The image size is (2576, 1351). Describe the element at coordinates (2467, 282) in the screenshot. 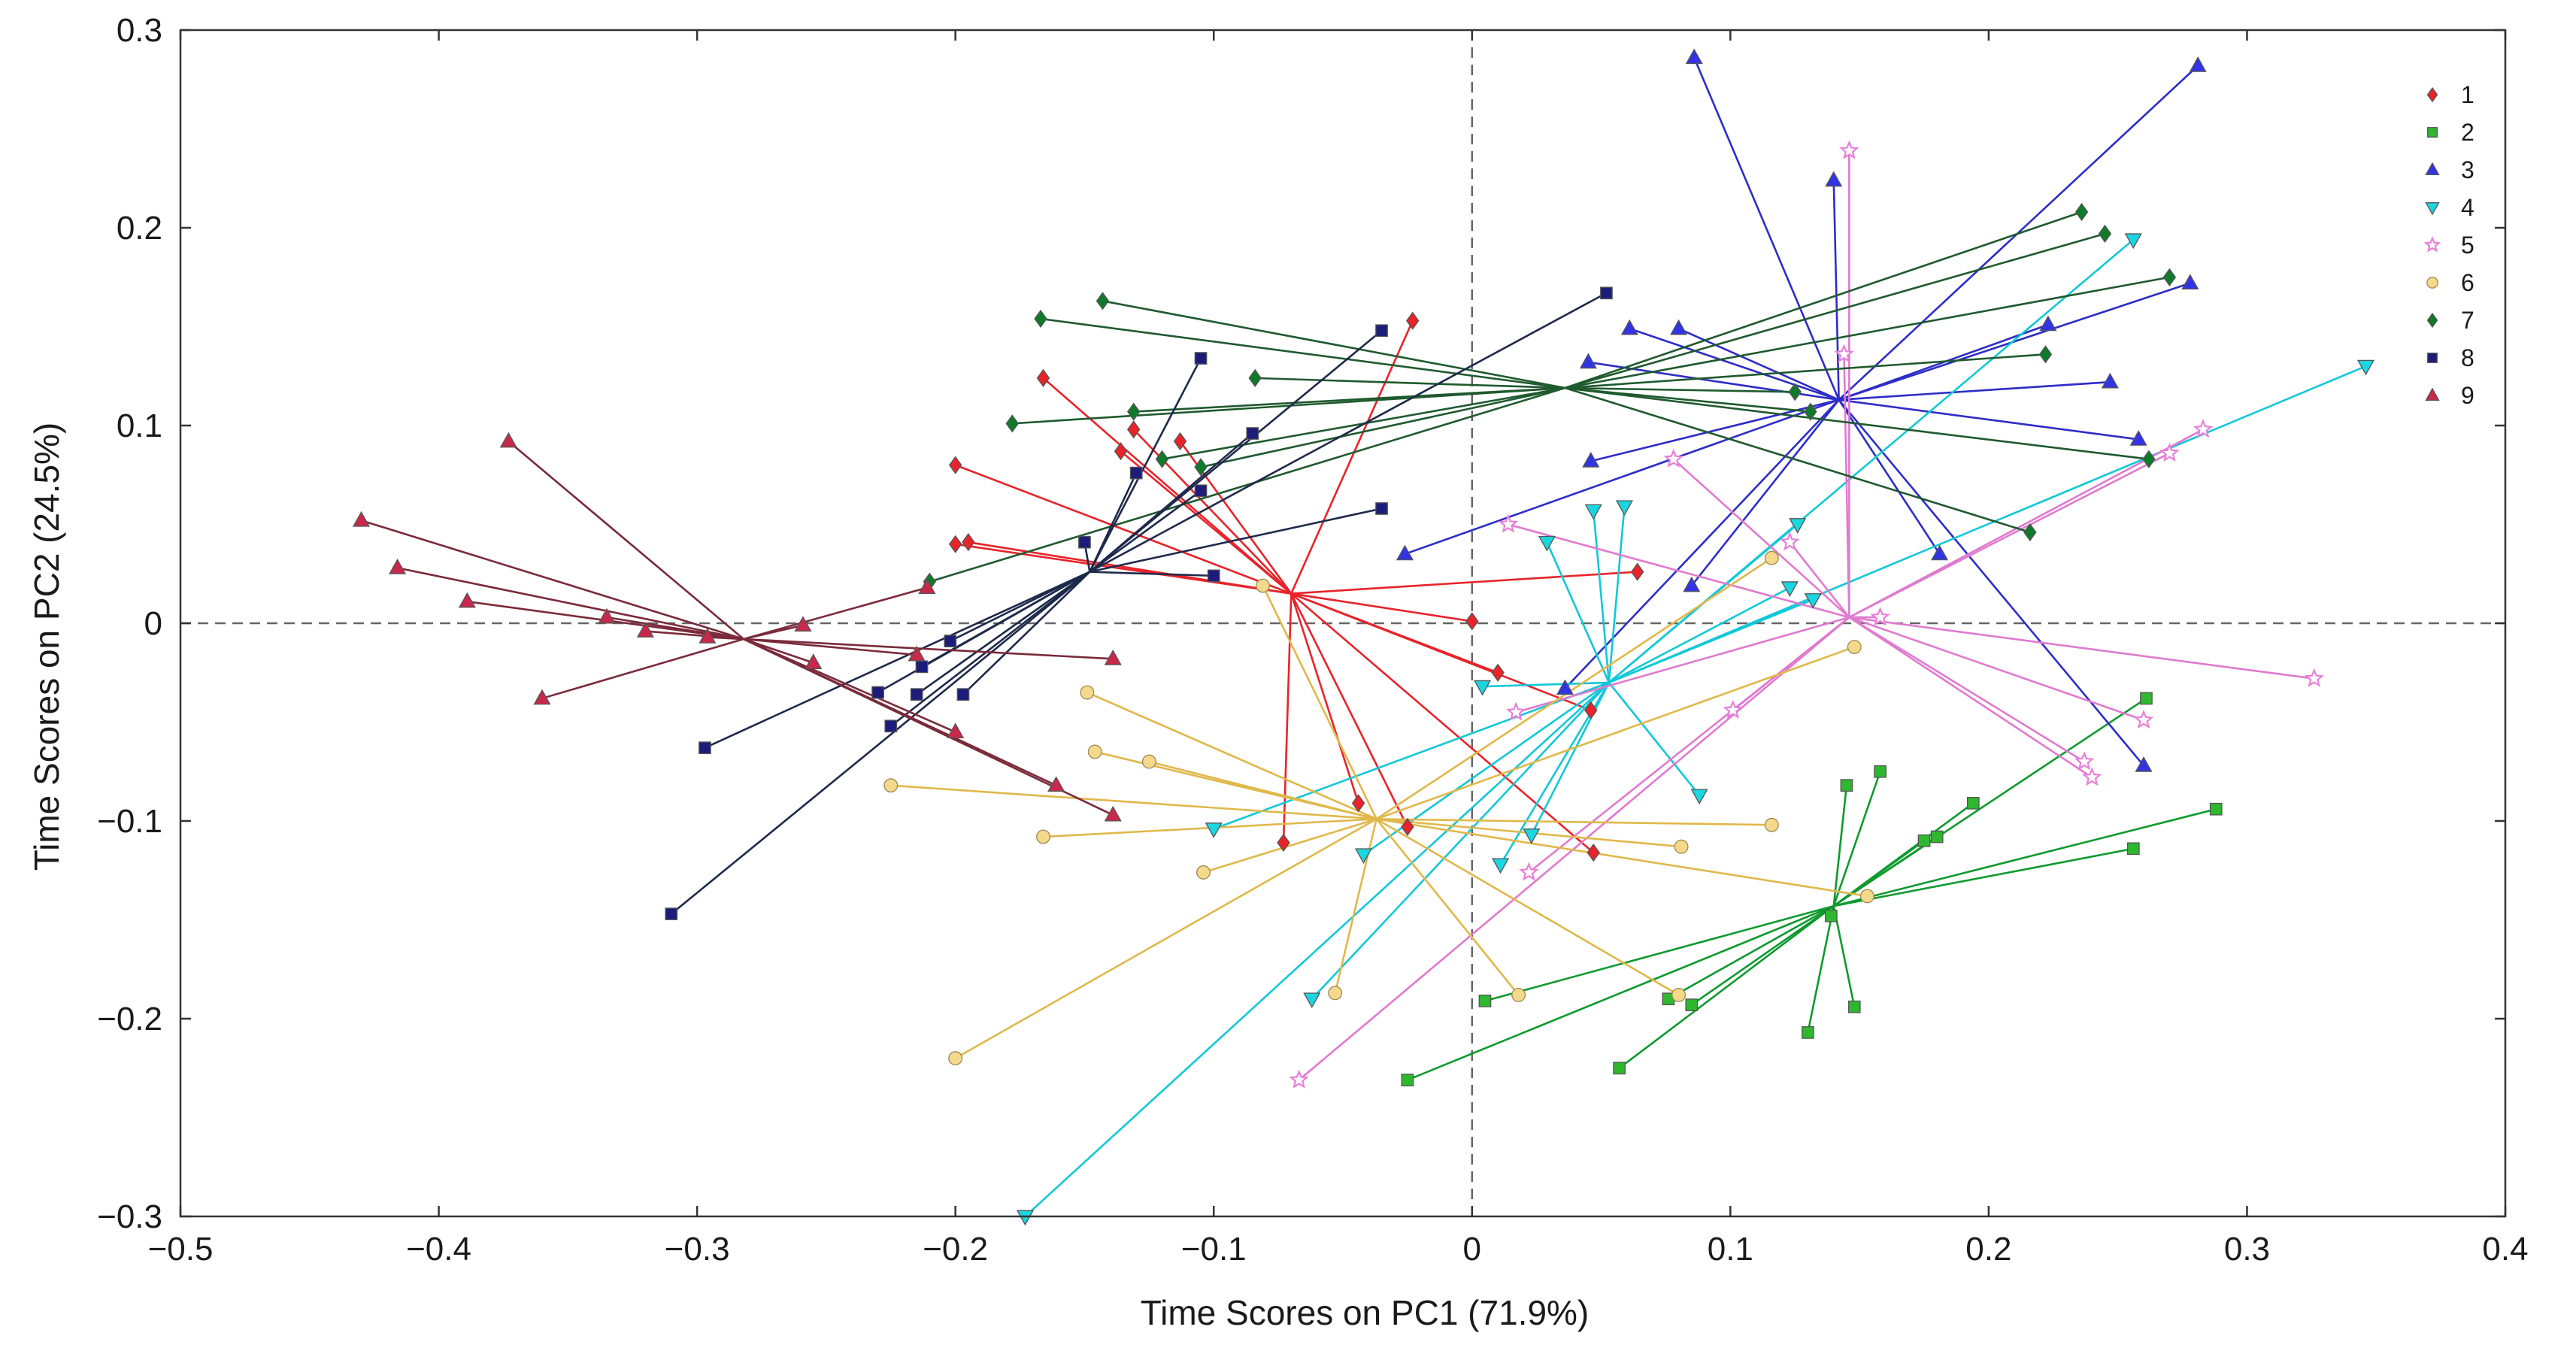

I see `legend-label-6: 6` at that location.